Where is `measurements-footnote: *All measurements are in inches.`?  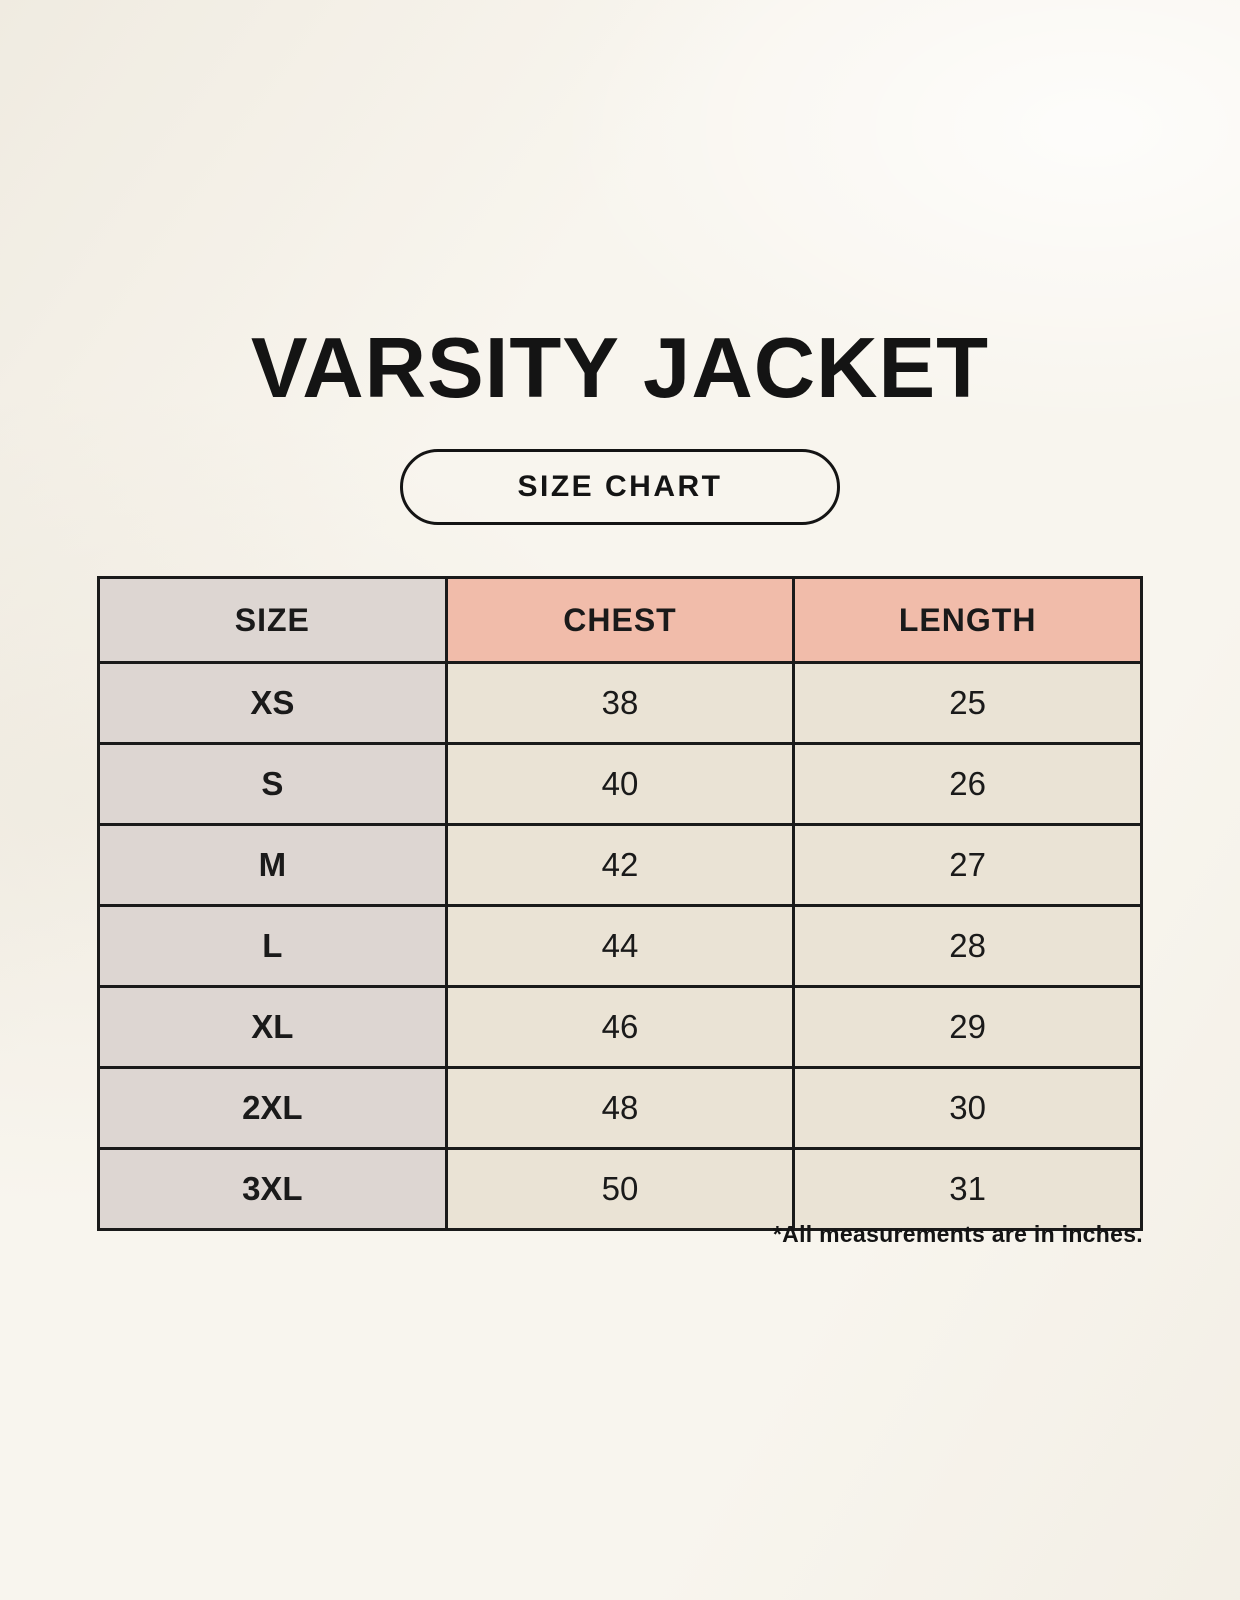 measurements-footnote: *All measurements are in inches. is located at coordinates (957, 1234).